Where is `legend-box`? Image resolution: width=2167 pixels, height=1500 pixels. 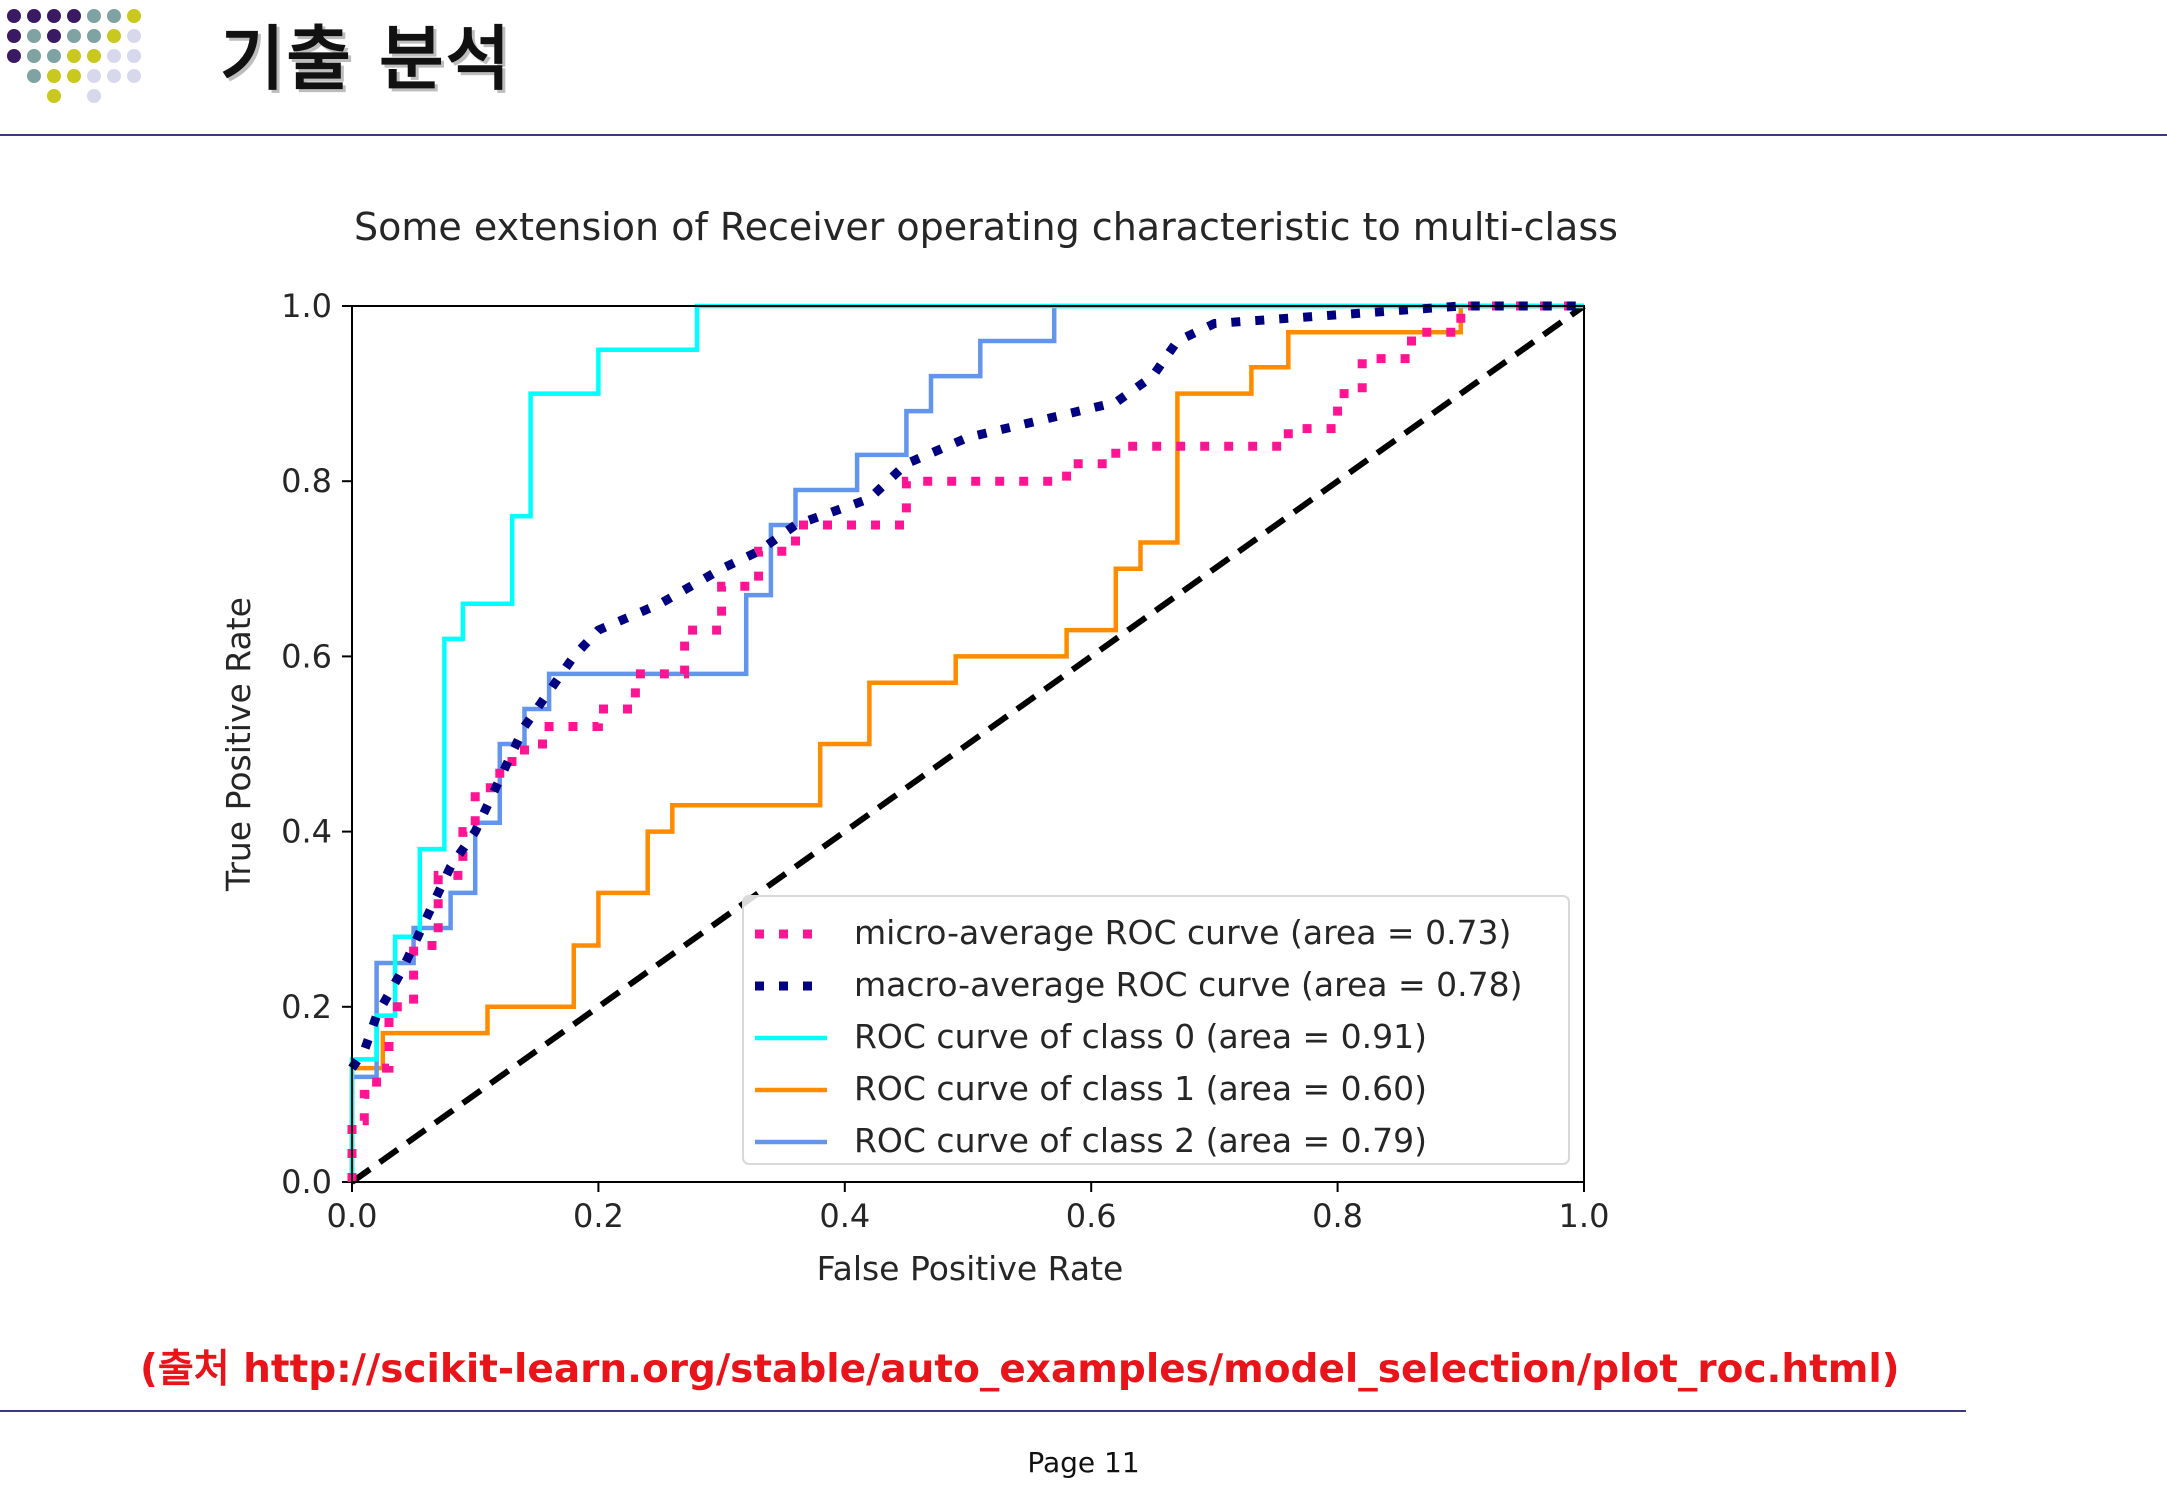
legend-box is located at coordinates (1156, 1030).